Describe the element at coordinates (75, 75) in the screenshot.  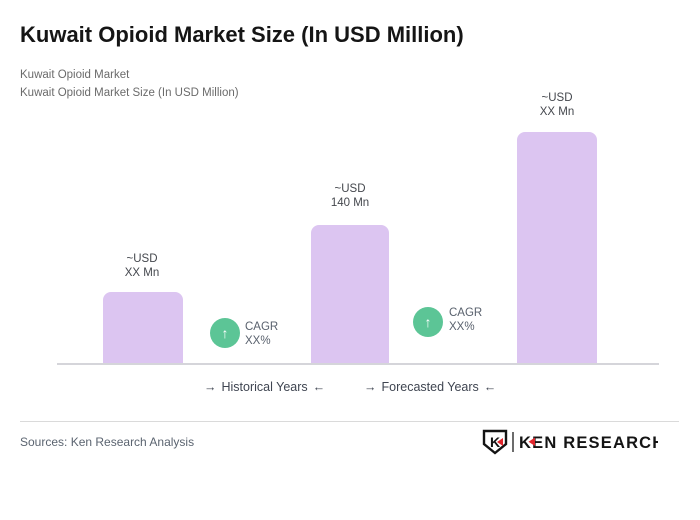
I see `subtitle-line-1: Kuwait Opioid Market` at that location.